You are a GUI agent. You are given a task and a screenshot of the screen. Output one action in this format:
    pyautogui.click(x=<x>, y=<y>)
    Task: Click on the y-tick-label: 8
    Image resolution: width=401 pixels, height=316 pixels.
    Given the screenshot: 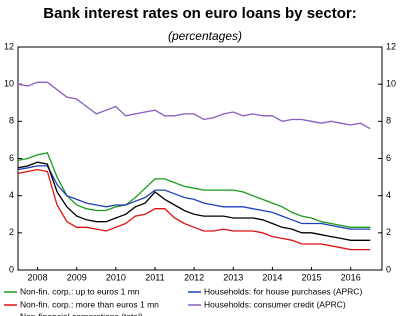 What is the action you would take?
    pyautogui.click(x=11, y=121)
    